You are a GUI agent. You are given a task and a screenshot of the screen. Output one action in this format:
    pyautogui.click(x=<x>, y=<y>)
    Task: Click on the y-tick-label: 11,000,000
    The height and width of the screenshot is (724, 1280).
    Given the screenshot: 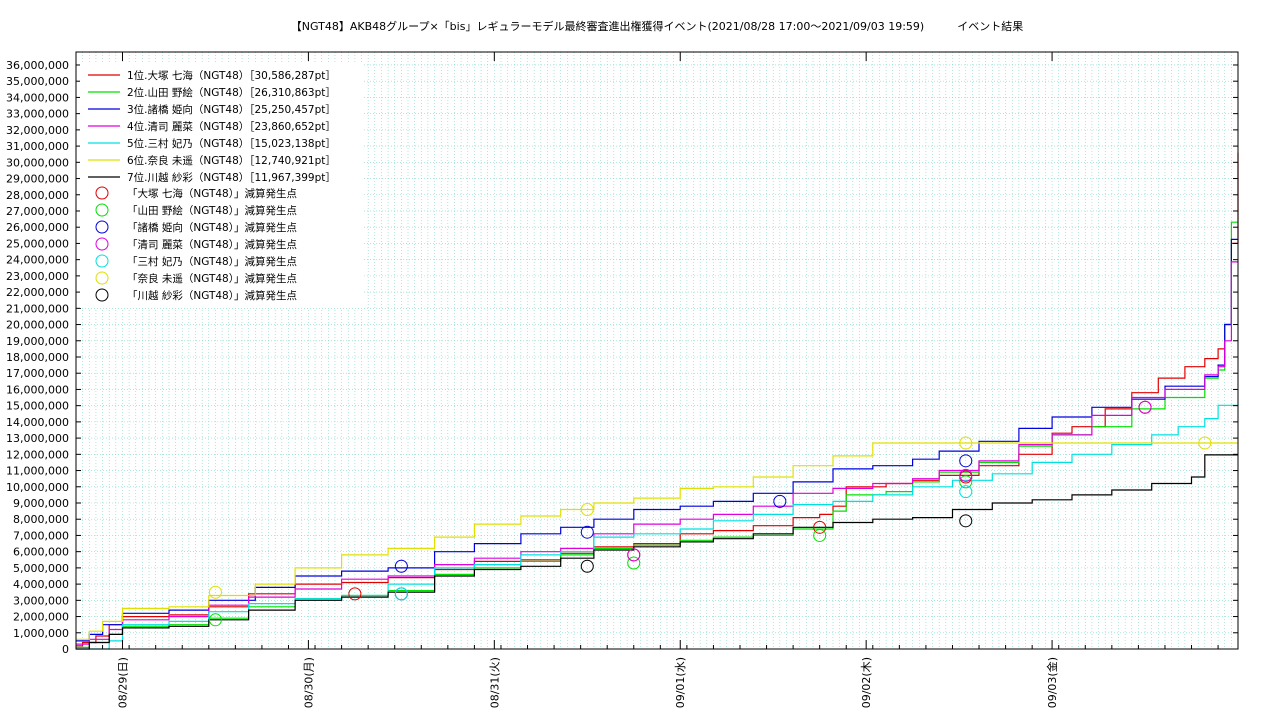 What is the action you would take?
    pyautogui.click(x=37, y=471)
    